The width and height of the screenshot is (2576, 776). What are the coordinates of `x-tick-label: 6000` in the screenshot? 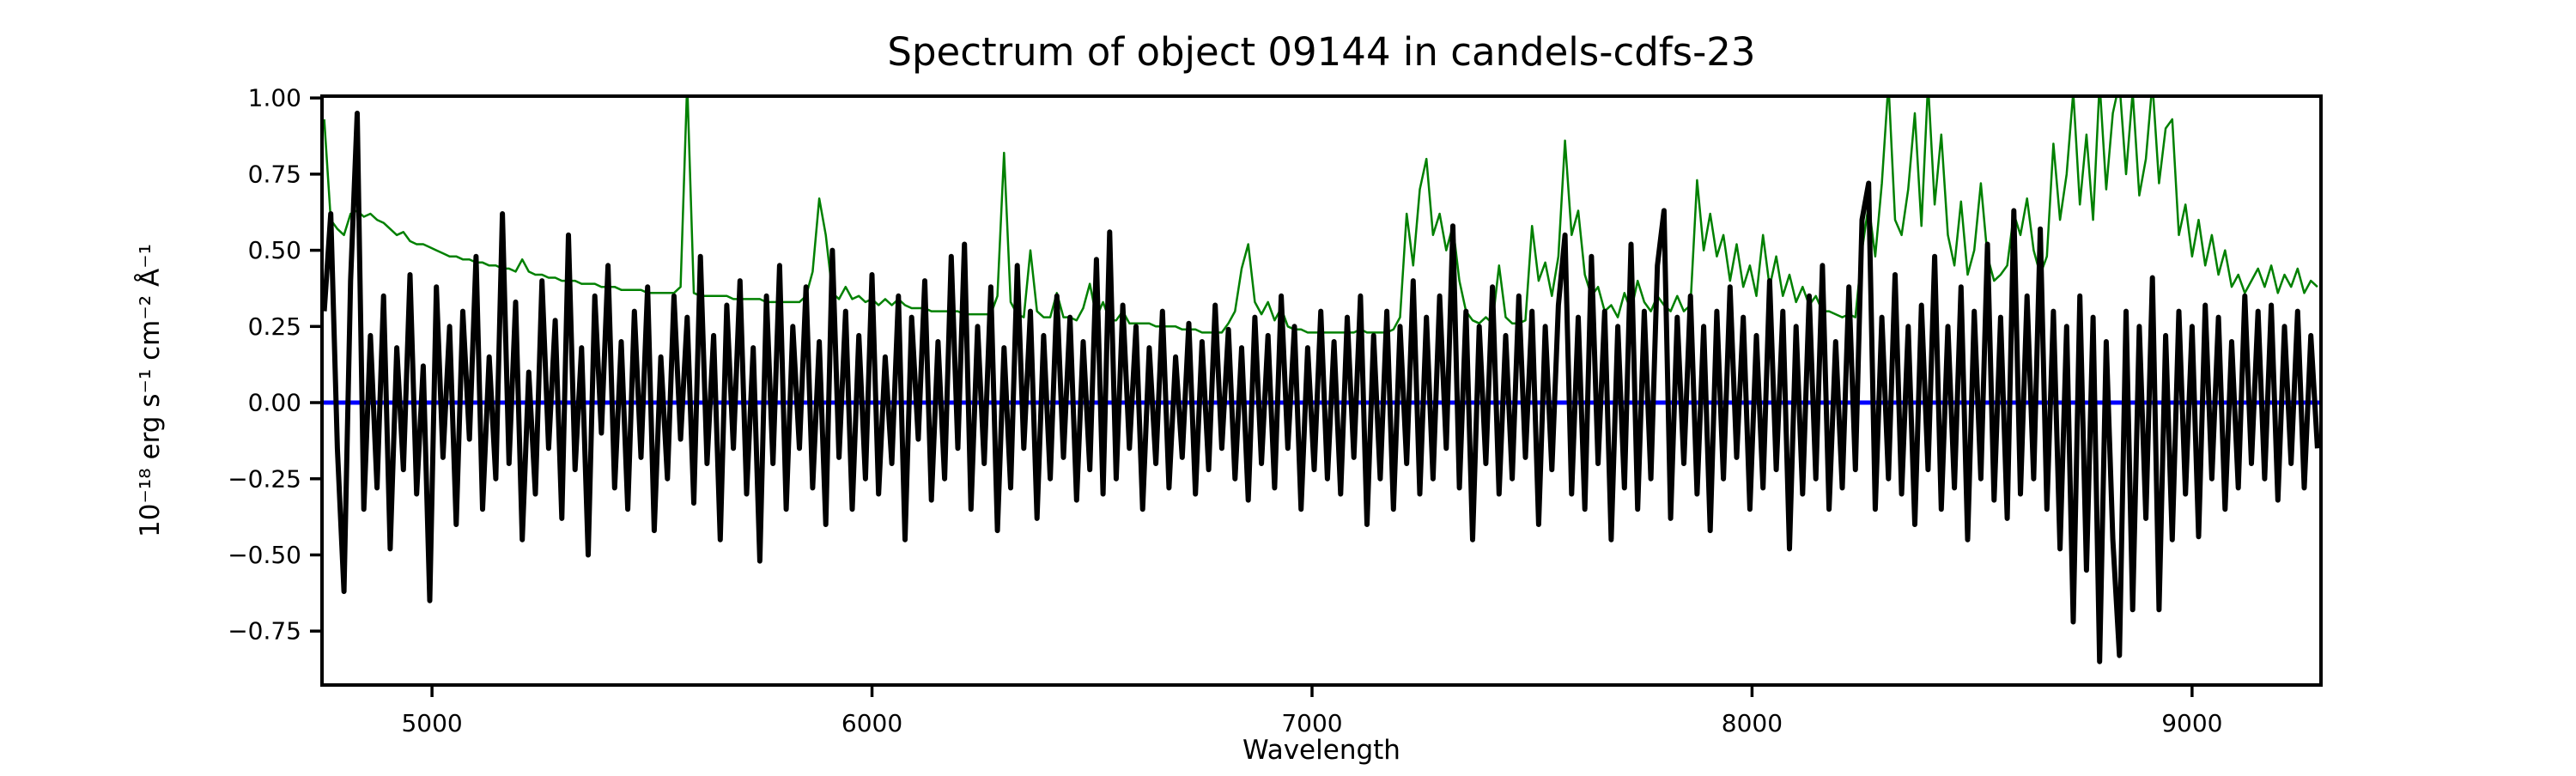 It's located at (872, 723).